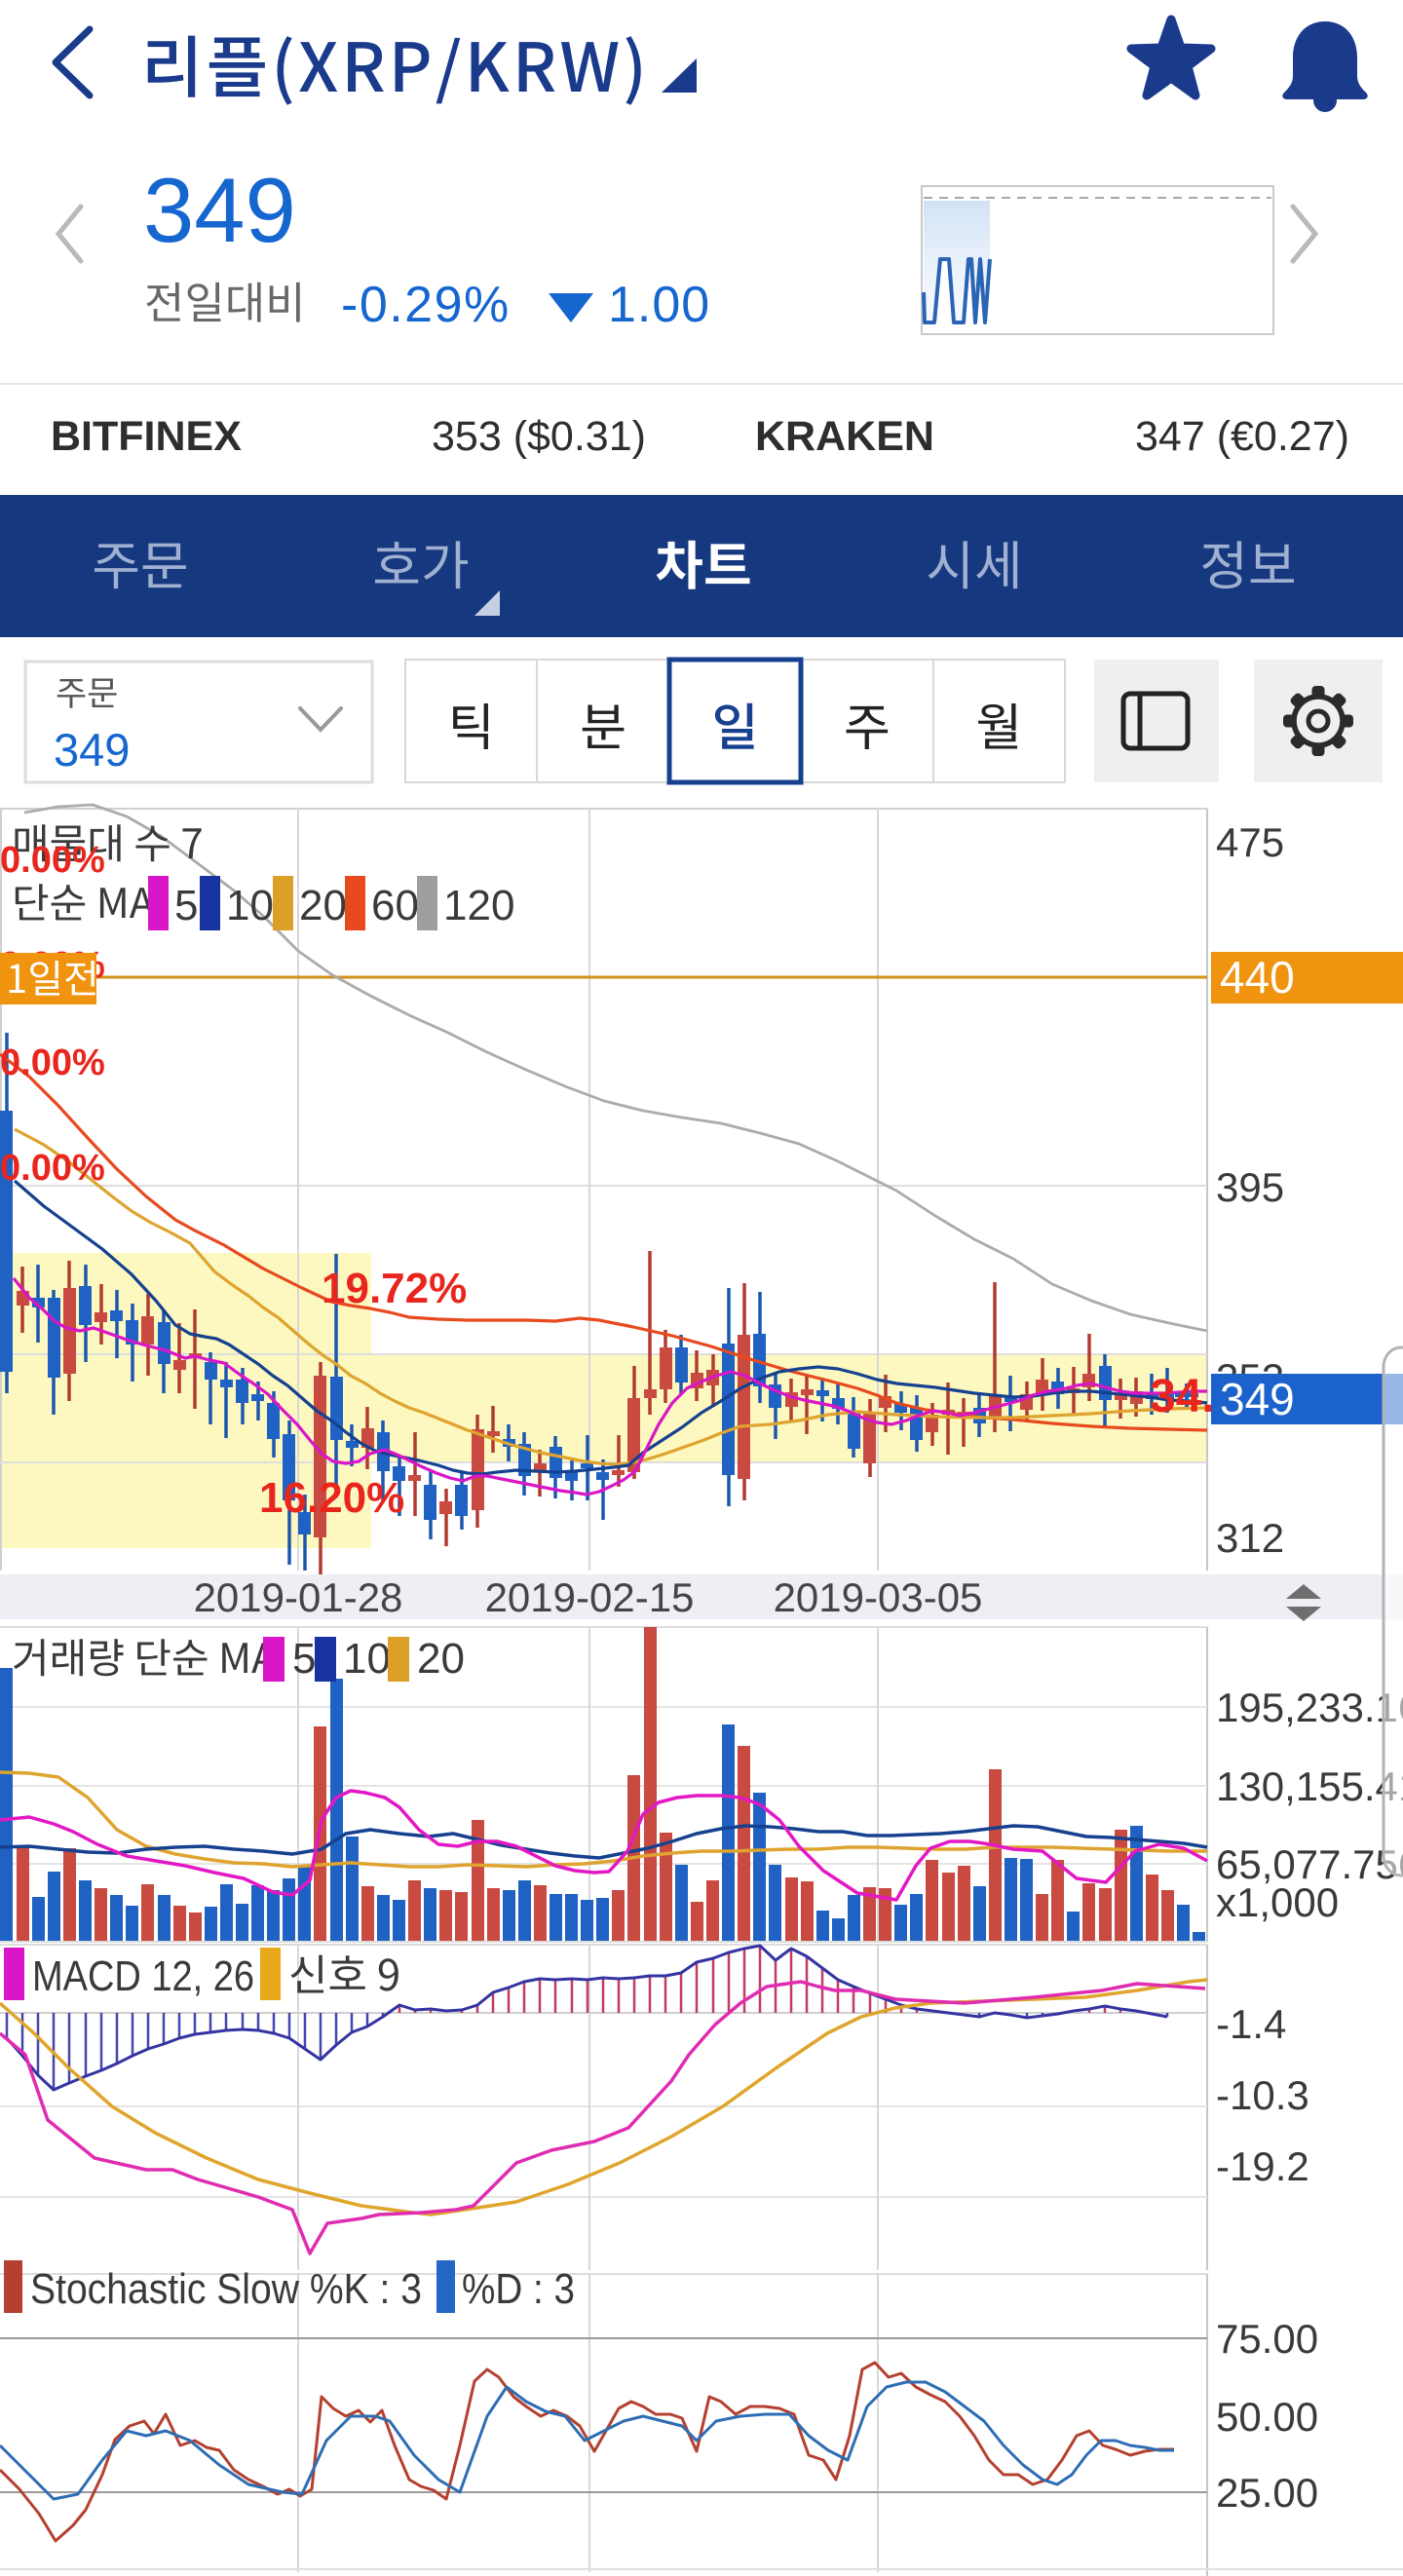 Image resolution: width=1403 pixels, height=2576 pixels. I want to click on svg-text: 19.72%, so click(394, 1288).